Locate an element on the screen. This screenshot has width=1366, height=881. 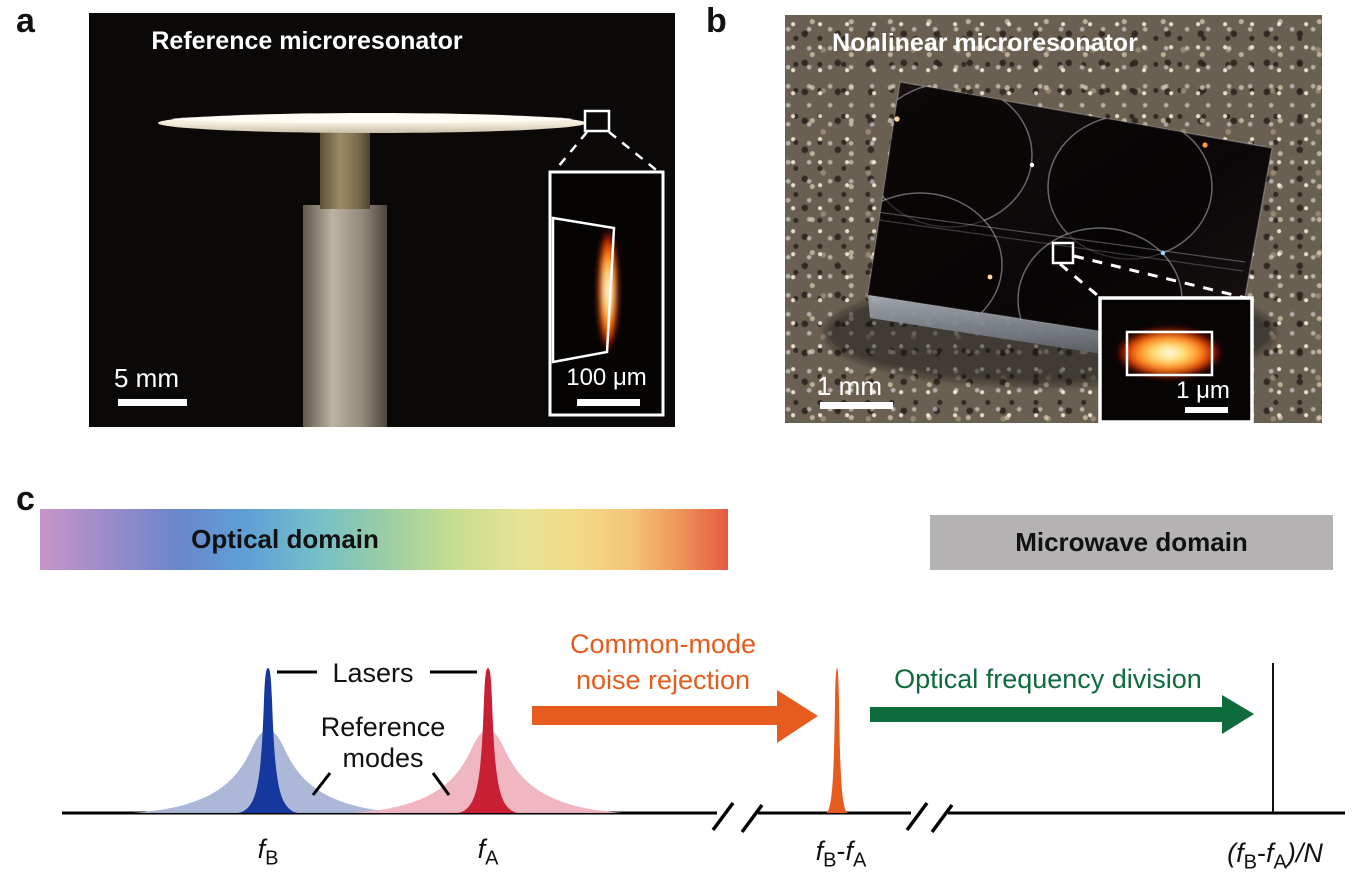
common-mode-label: Common-mode noise rejection is located at coordinates (663, 662).